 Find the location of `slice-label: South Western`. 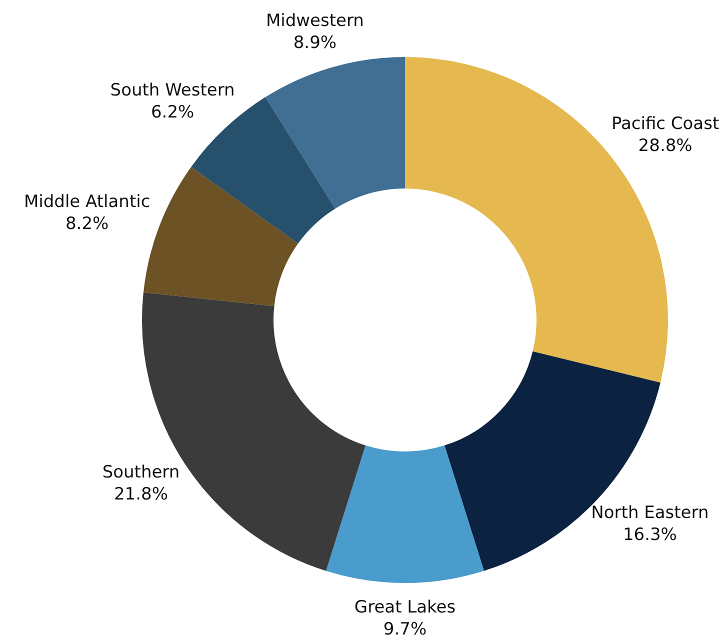

slice-label: South Western is located at coordinates (172, 90).